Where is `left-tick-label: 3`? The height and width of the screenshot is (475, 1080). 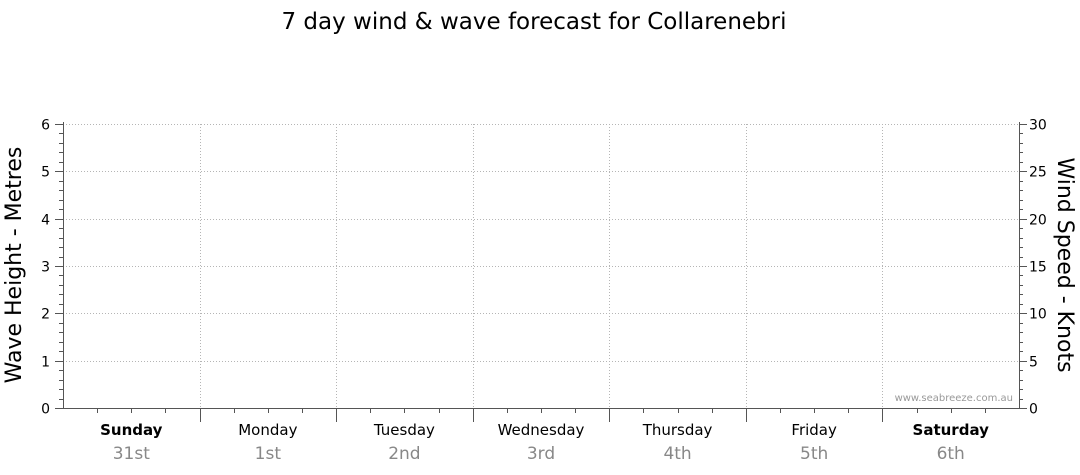 left-tick-label: 3 is located at coordinates (45, 268).